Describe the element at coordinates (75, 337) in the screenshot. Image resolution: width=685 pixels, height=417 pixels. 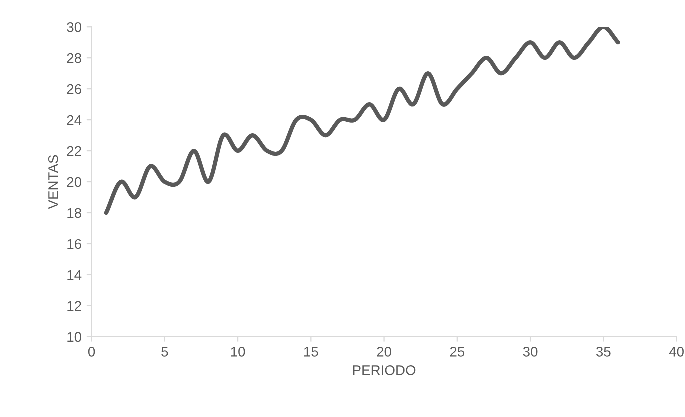
I see `y-tick-label: 10` at that location.